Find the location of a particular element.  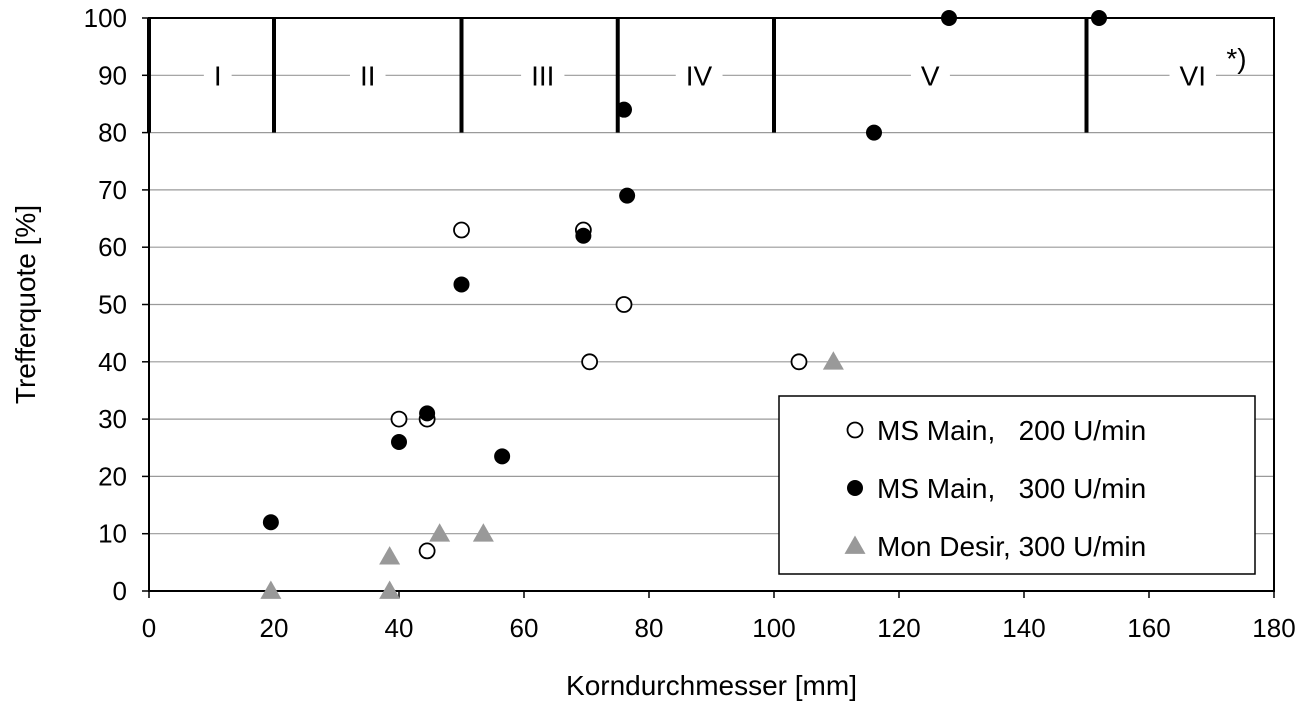

x-axis-label: Korndurchmesser [mm] is located at coordinates (711, 685).